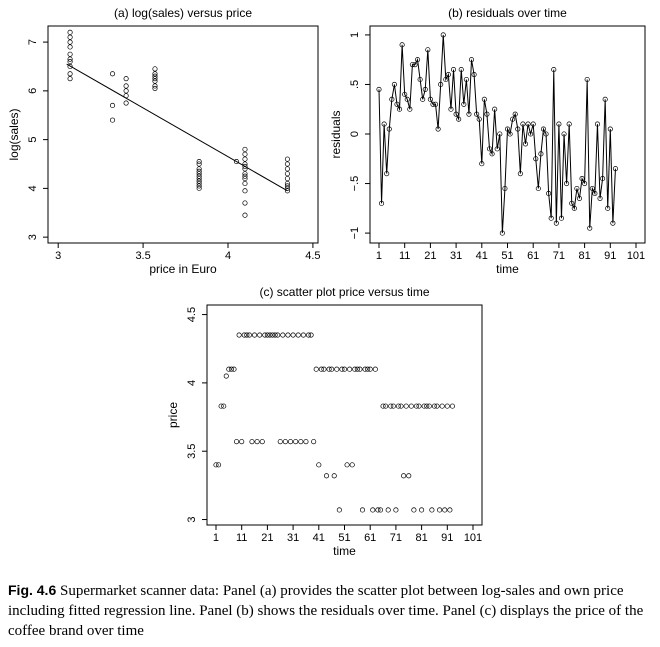  I want to click on y-tick-label: 5, so click(33, 140).